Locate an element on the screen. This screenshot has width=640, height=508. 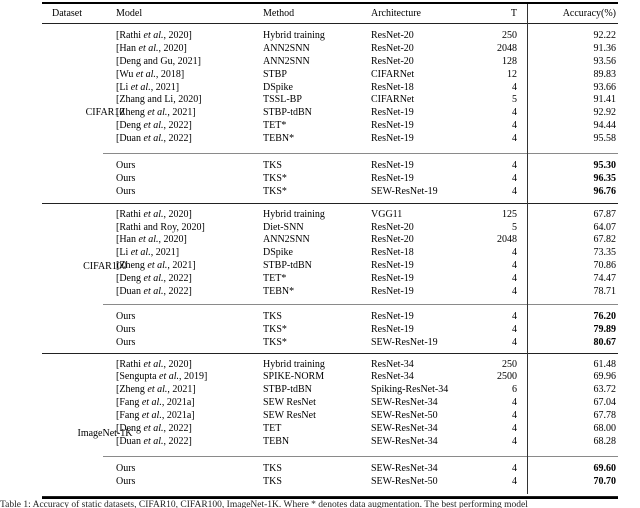
method-cell: TKS* is located at coordinates (275, 329).